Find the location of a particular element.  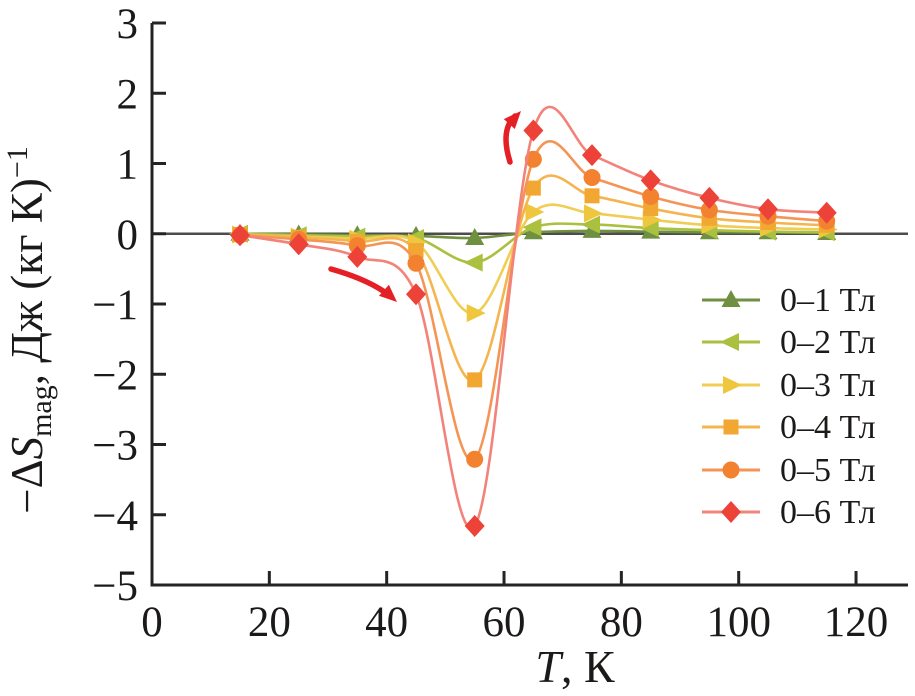

arrow-down-head is located at coordinates (388, 293).